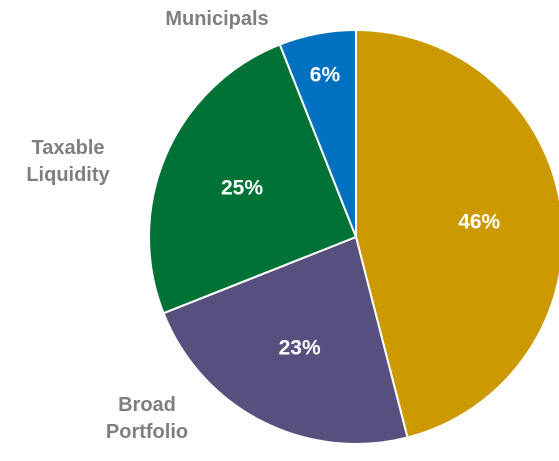 The height and width of the screenshot is (461, 559). I want to click on slice-category-label-line: Municipals, so click(216, 19).